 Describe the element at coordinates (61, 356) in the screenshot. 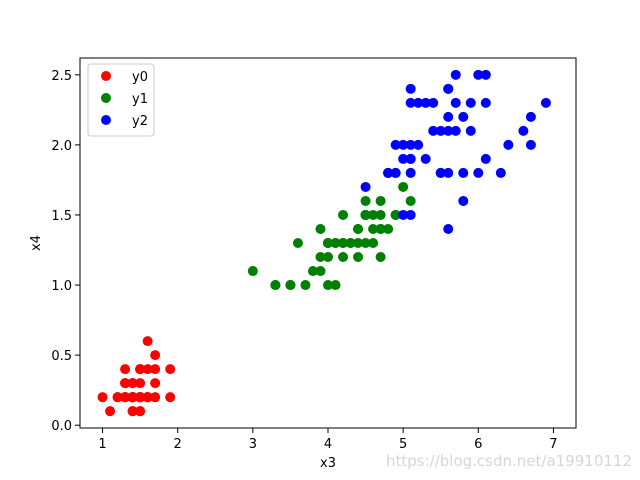

I see `y-tick-label-1: 0.5` at that location.